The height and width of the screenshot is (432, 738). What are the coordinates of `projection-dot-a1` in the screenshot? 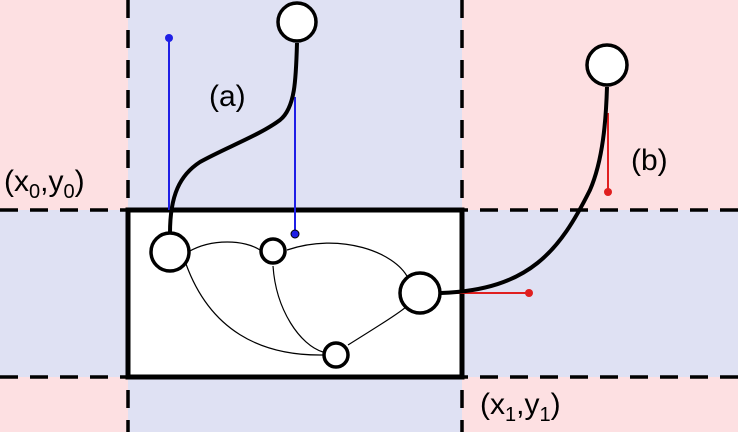 It's located at (169, 38).